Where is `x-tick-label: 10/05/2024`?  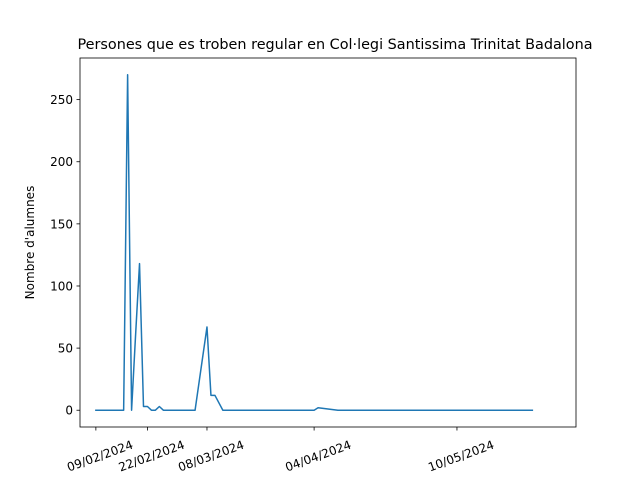
x-tick-label: 10/05/2024 is located at coordinates (461, 456).